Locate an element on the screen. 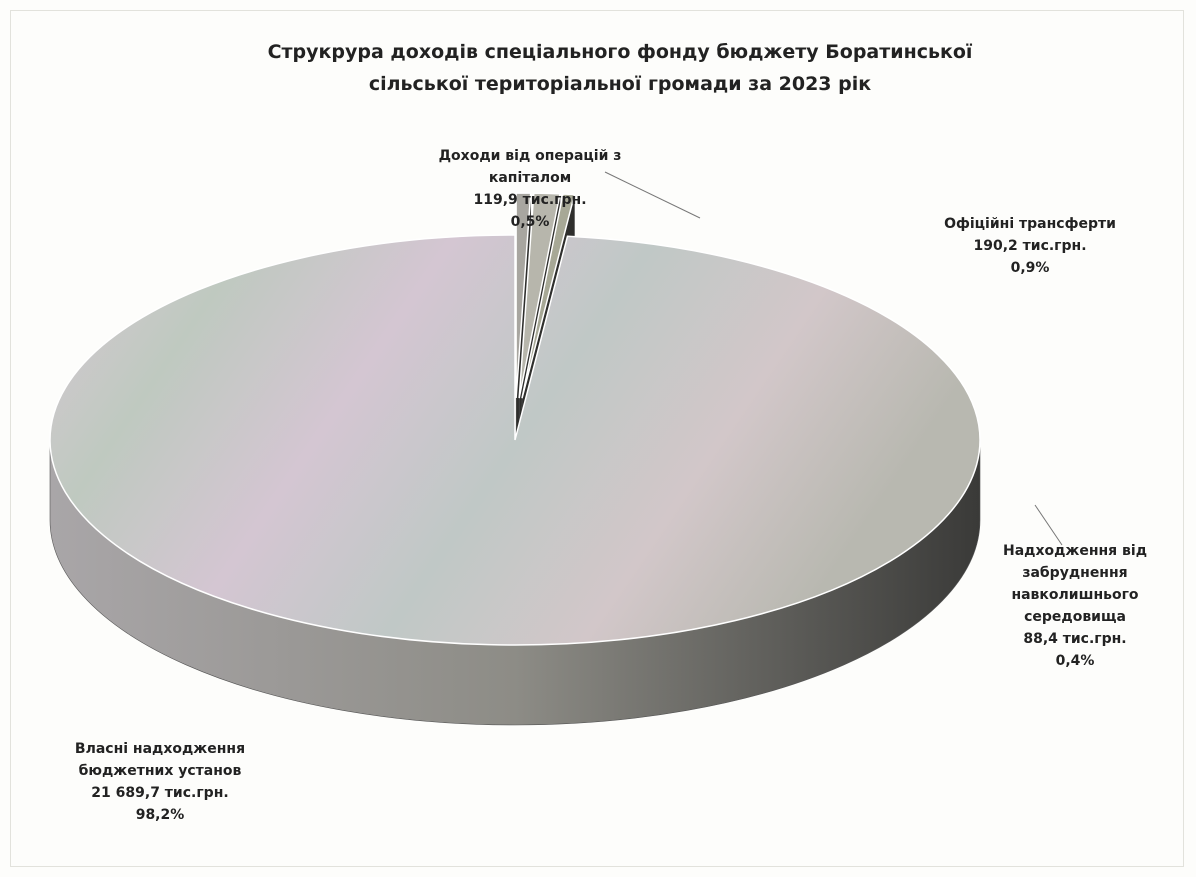 The height and width of the screenshot is (877, 1196). category-name: Власні надходження бюджетних установ is located at coordinates (160, 760).